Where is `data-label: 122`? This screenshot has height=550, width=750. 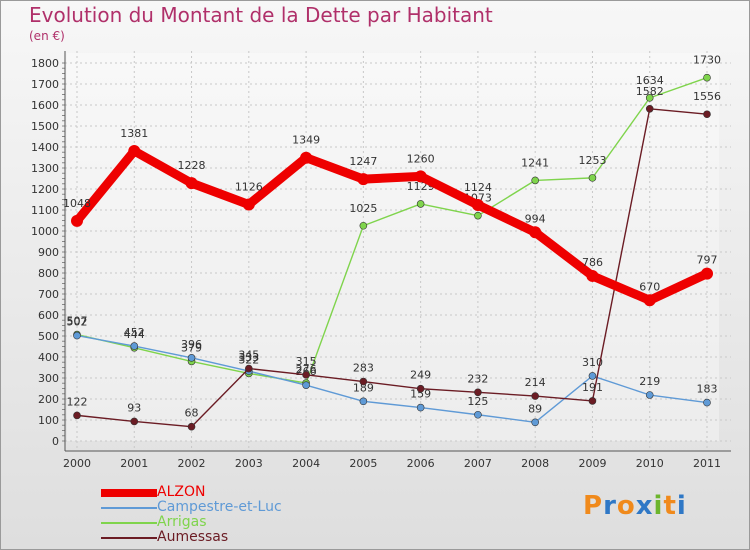
data-label: 122 is located at coordinates (77, 401).